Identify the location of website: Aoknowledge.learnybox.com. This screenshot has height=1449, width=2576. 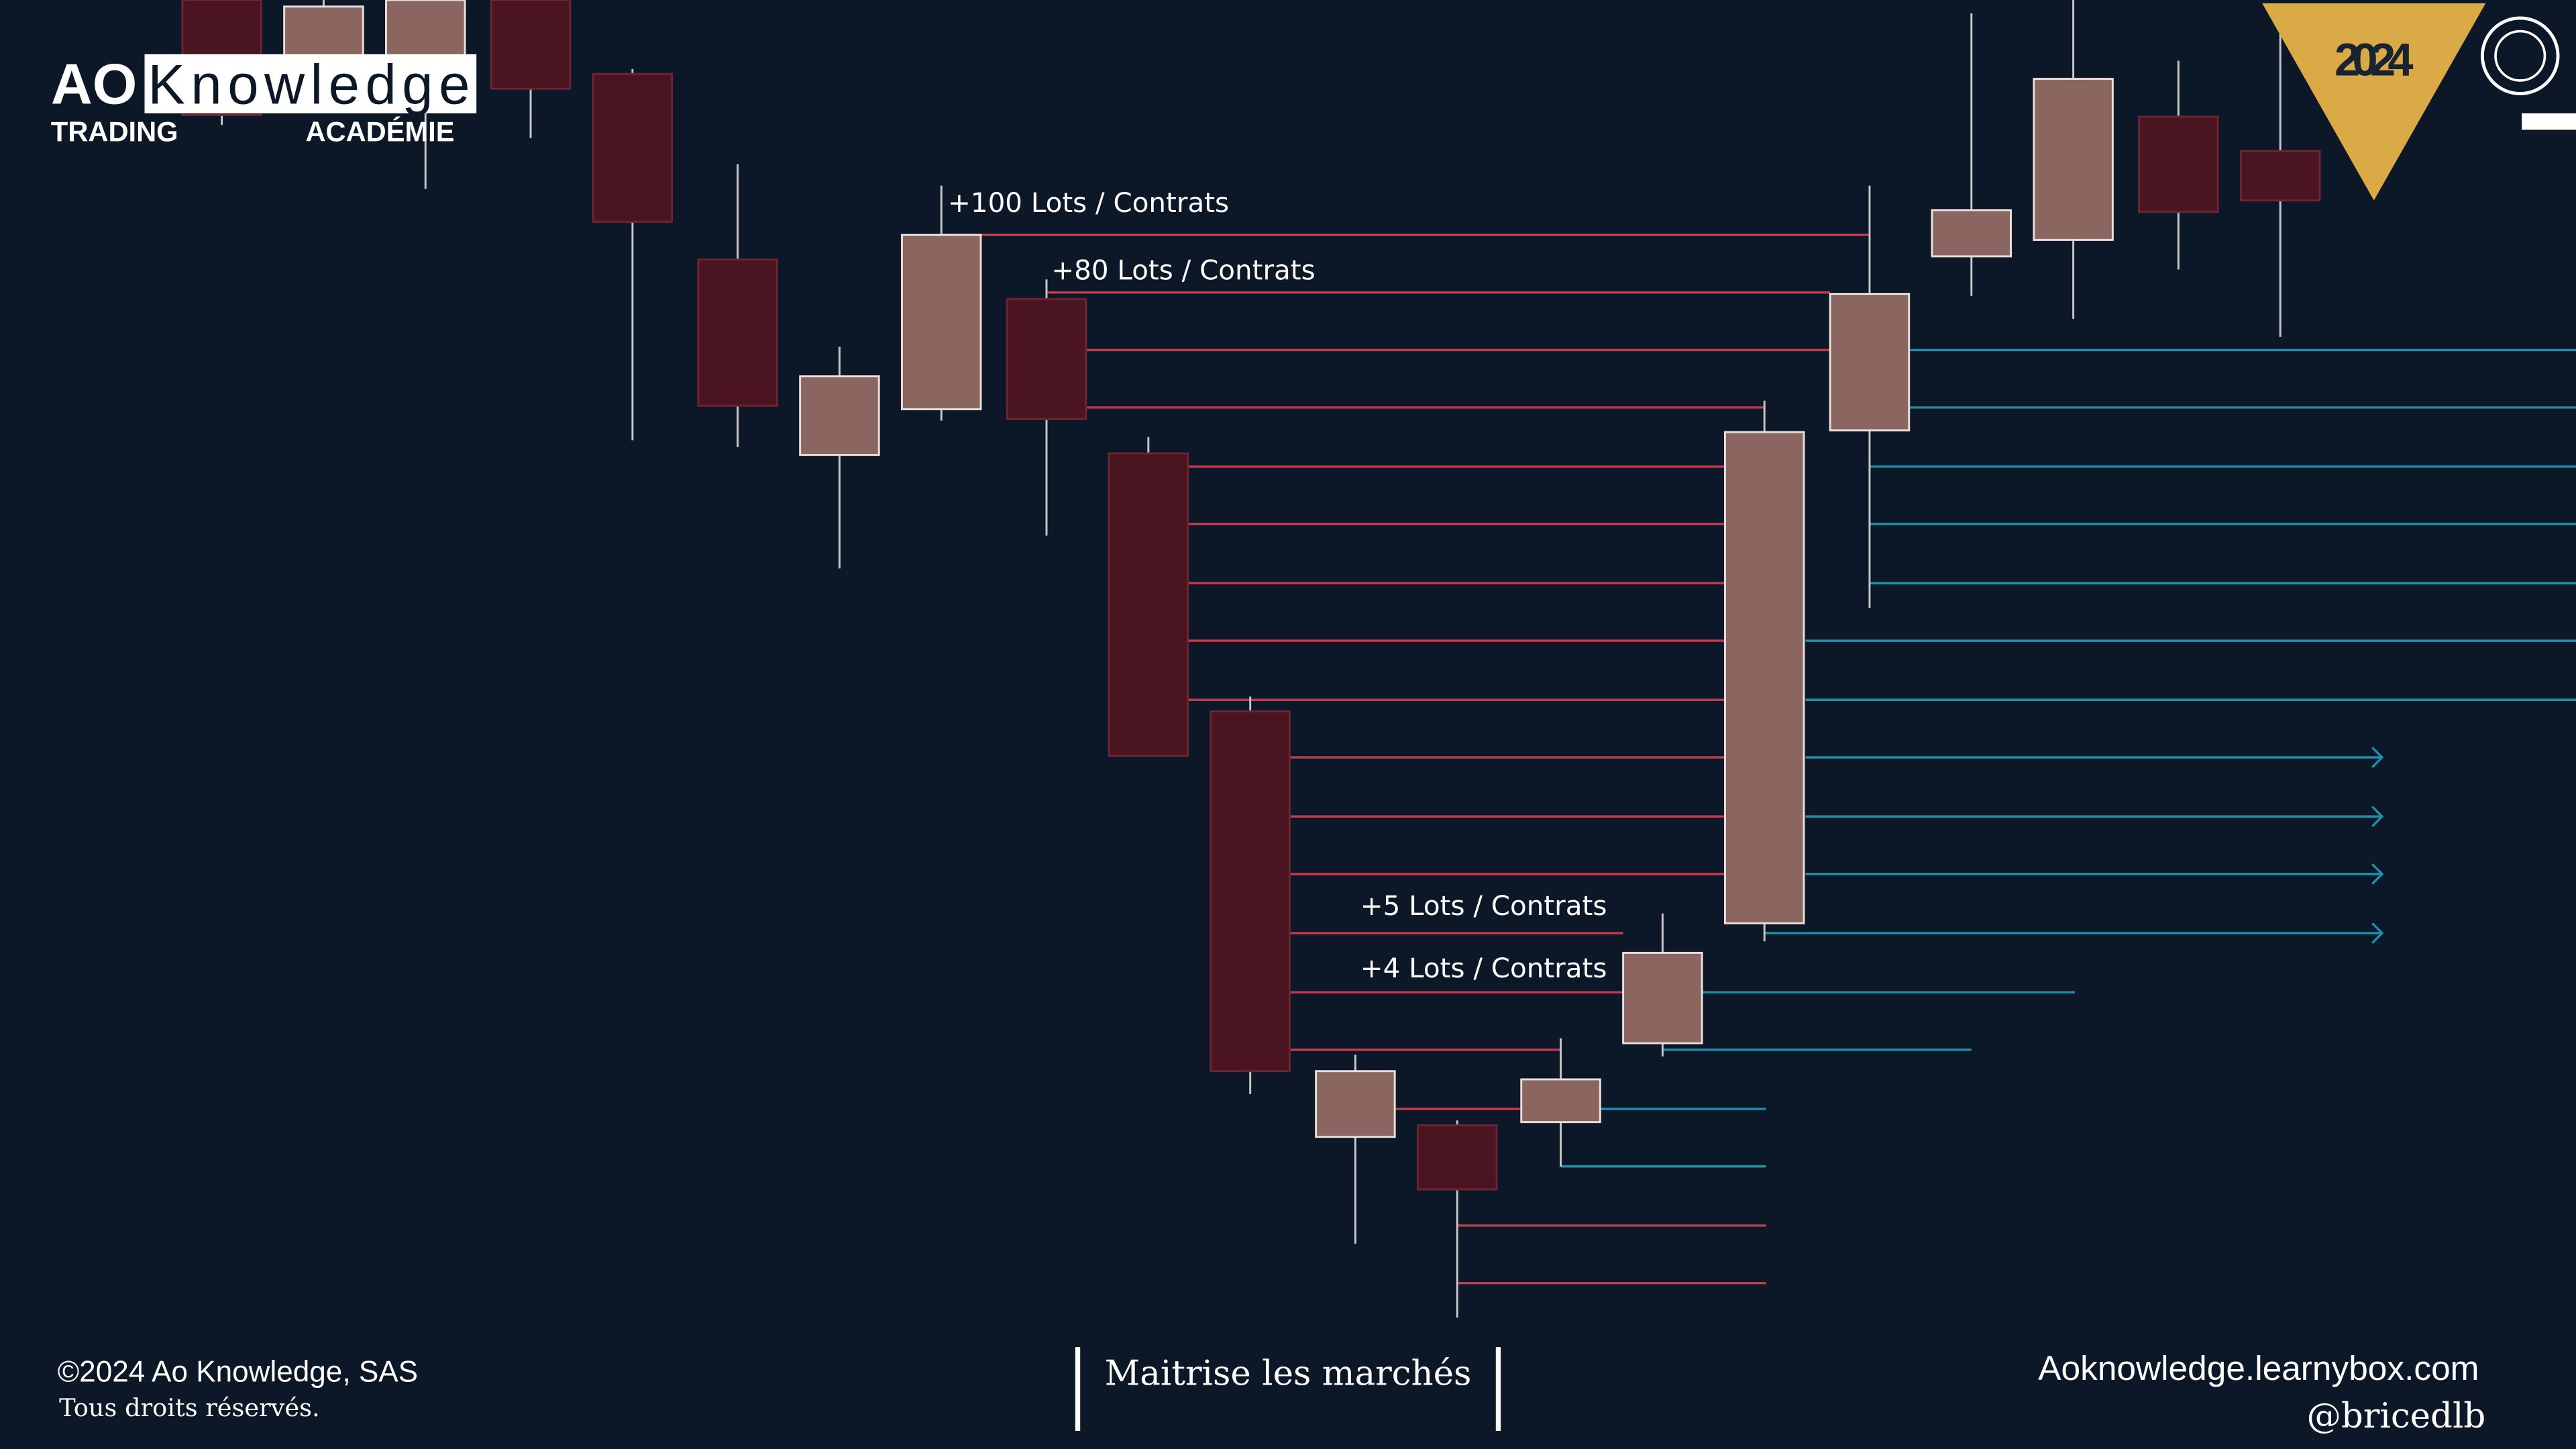
(2258, 1367).